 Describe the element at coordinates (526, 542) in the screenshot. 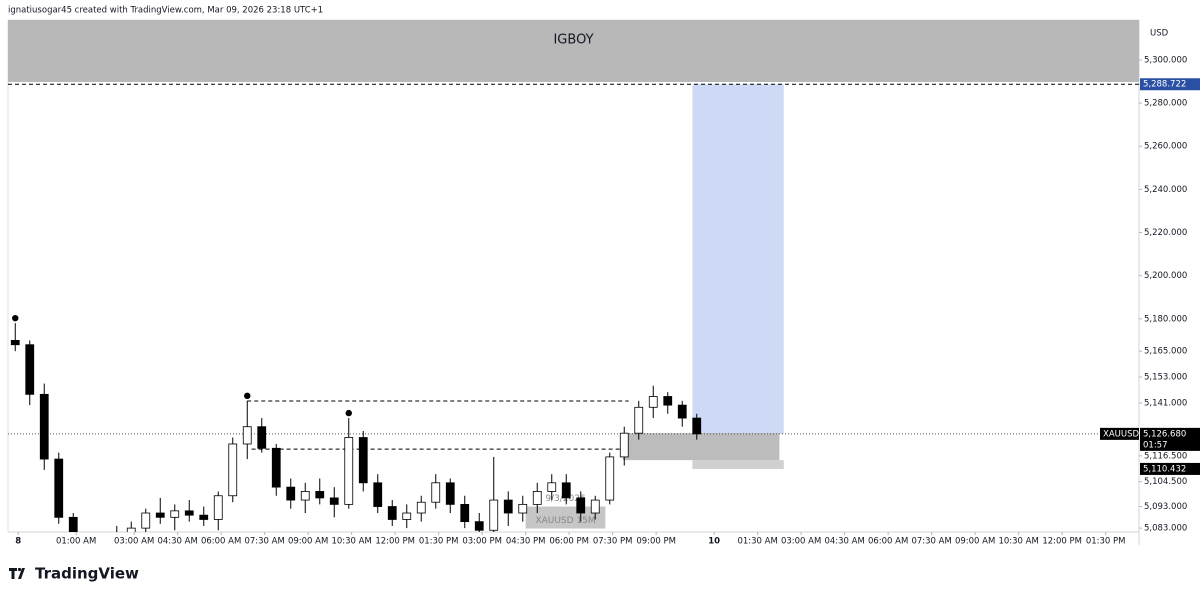

I see `x-tick-label: 04:30 PM` at that location.